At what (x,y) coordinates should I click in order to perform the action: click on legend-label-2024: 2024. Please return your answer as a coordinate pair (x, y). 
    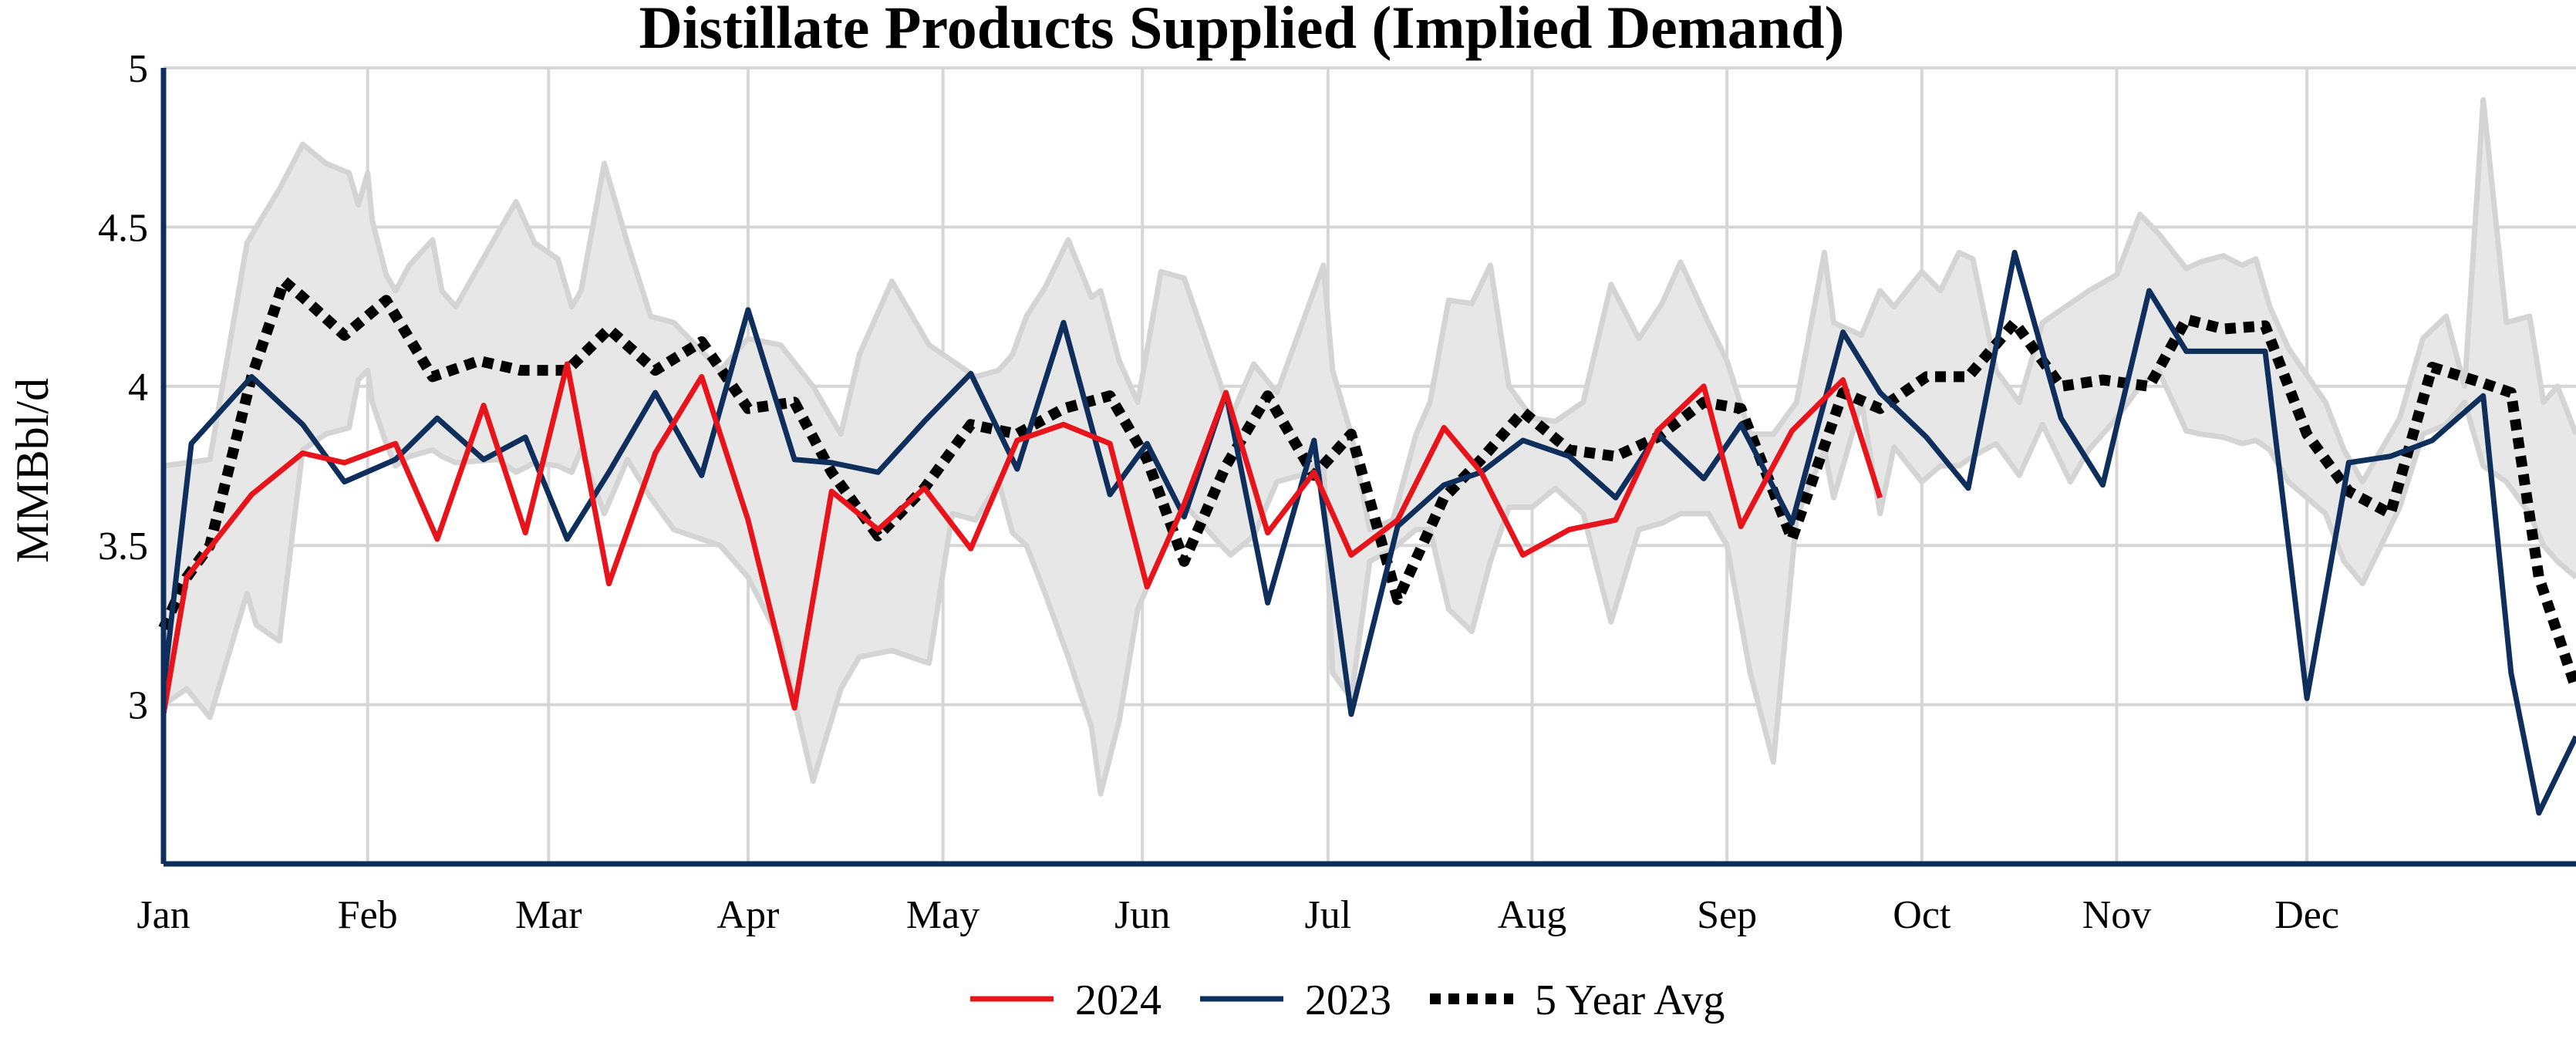
    Looking at the image, I should click on (1118, 1000).